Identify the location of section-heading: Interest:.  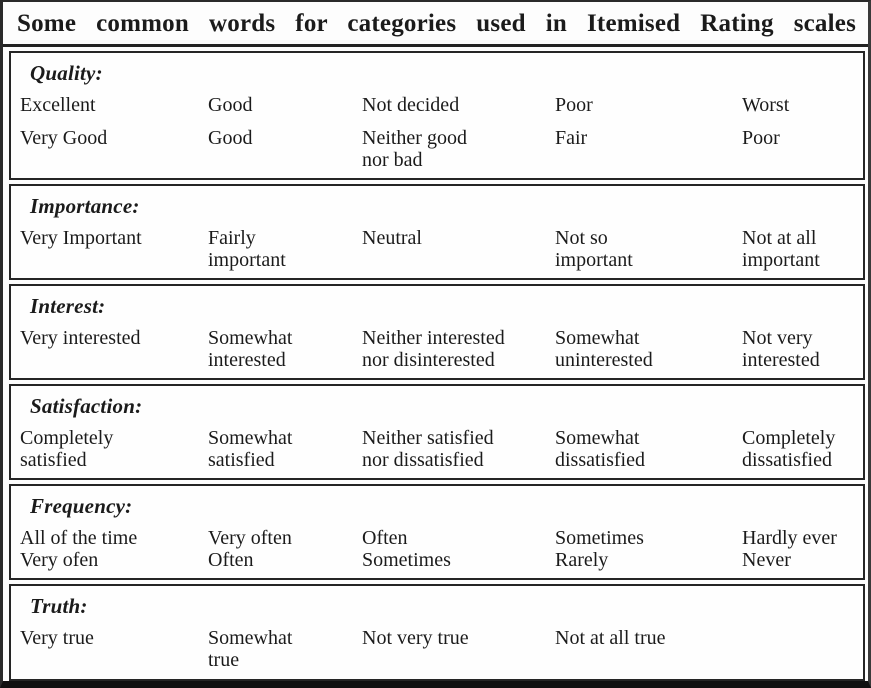
(68, 305).